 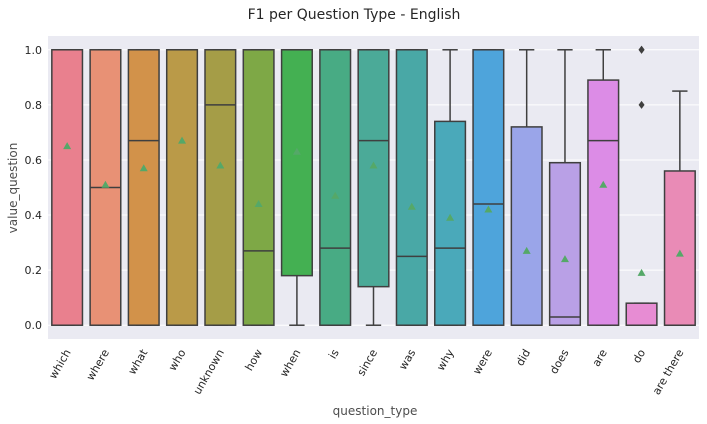 What do you see at coordinates (334, 354) in the screenshot?
I see `x-tick-label: is` at bounding box center [334, 354].